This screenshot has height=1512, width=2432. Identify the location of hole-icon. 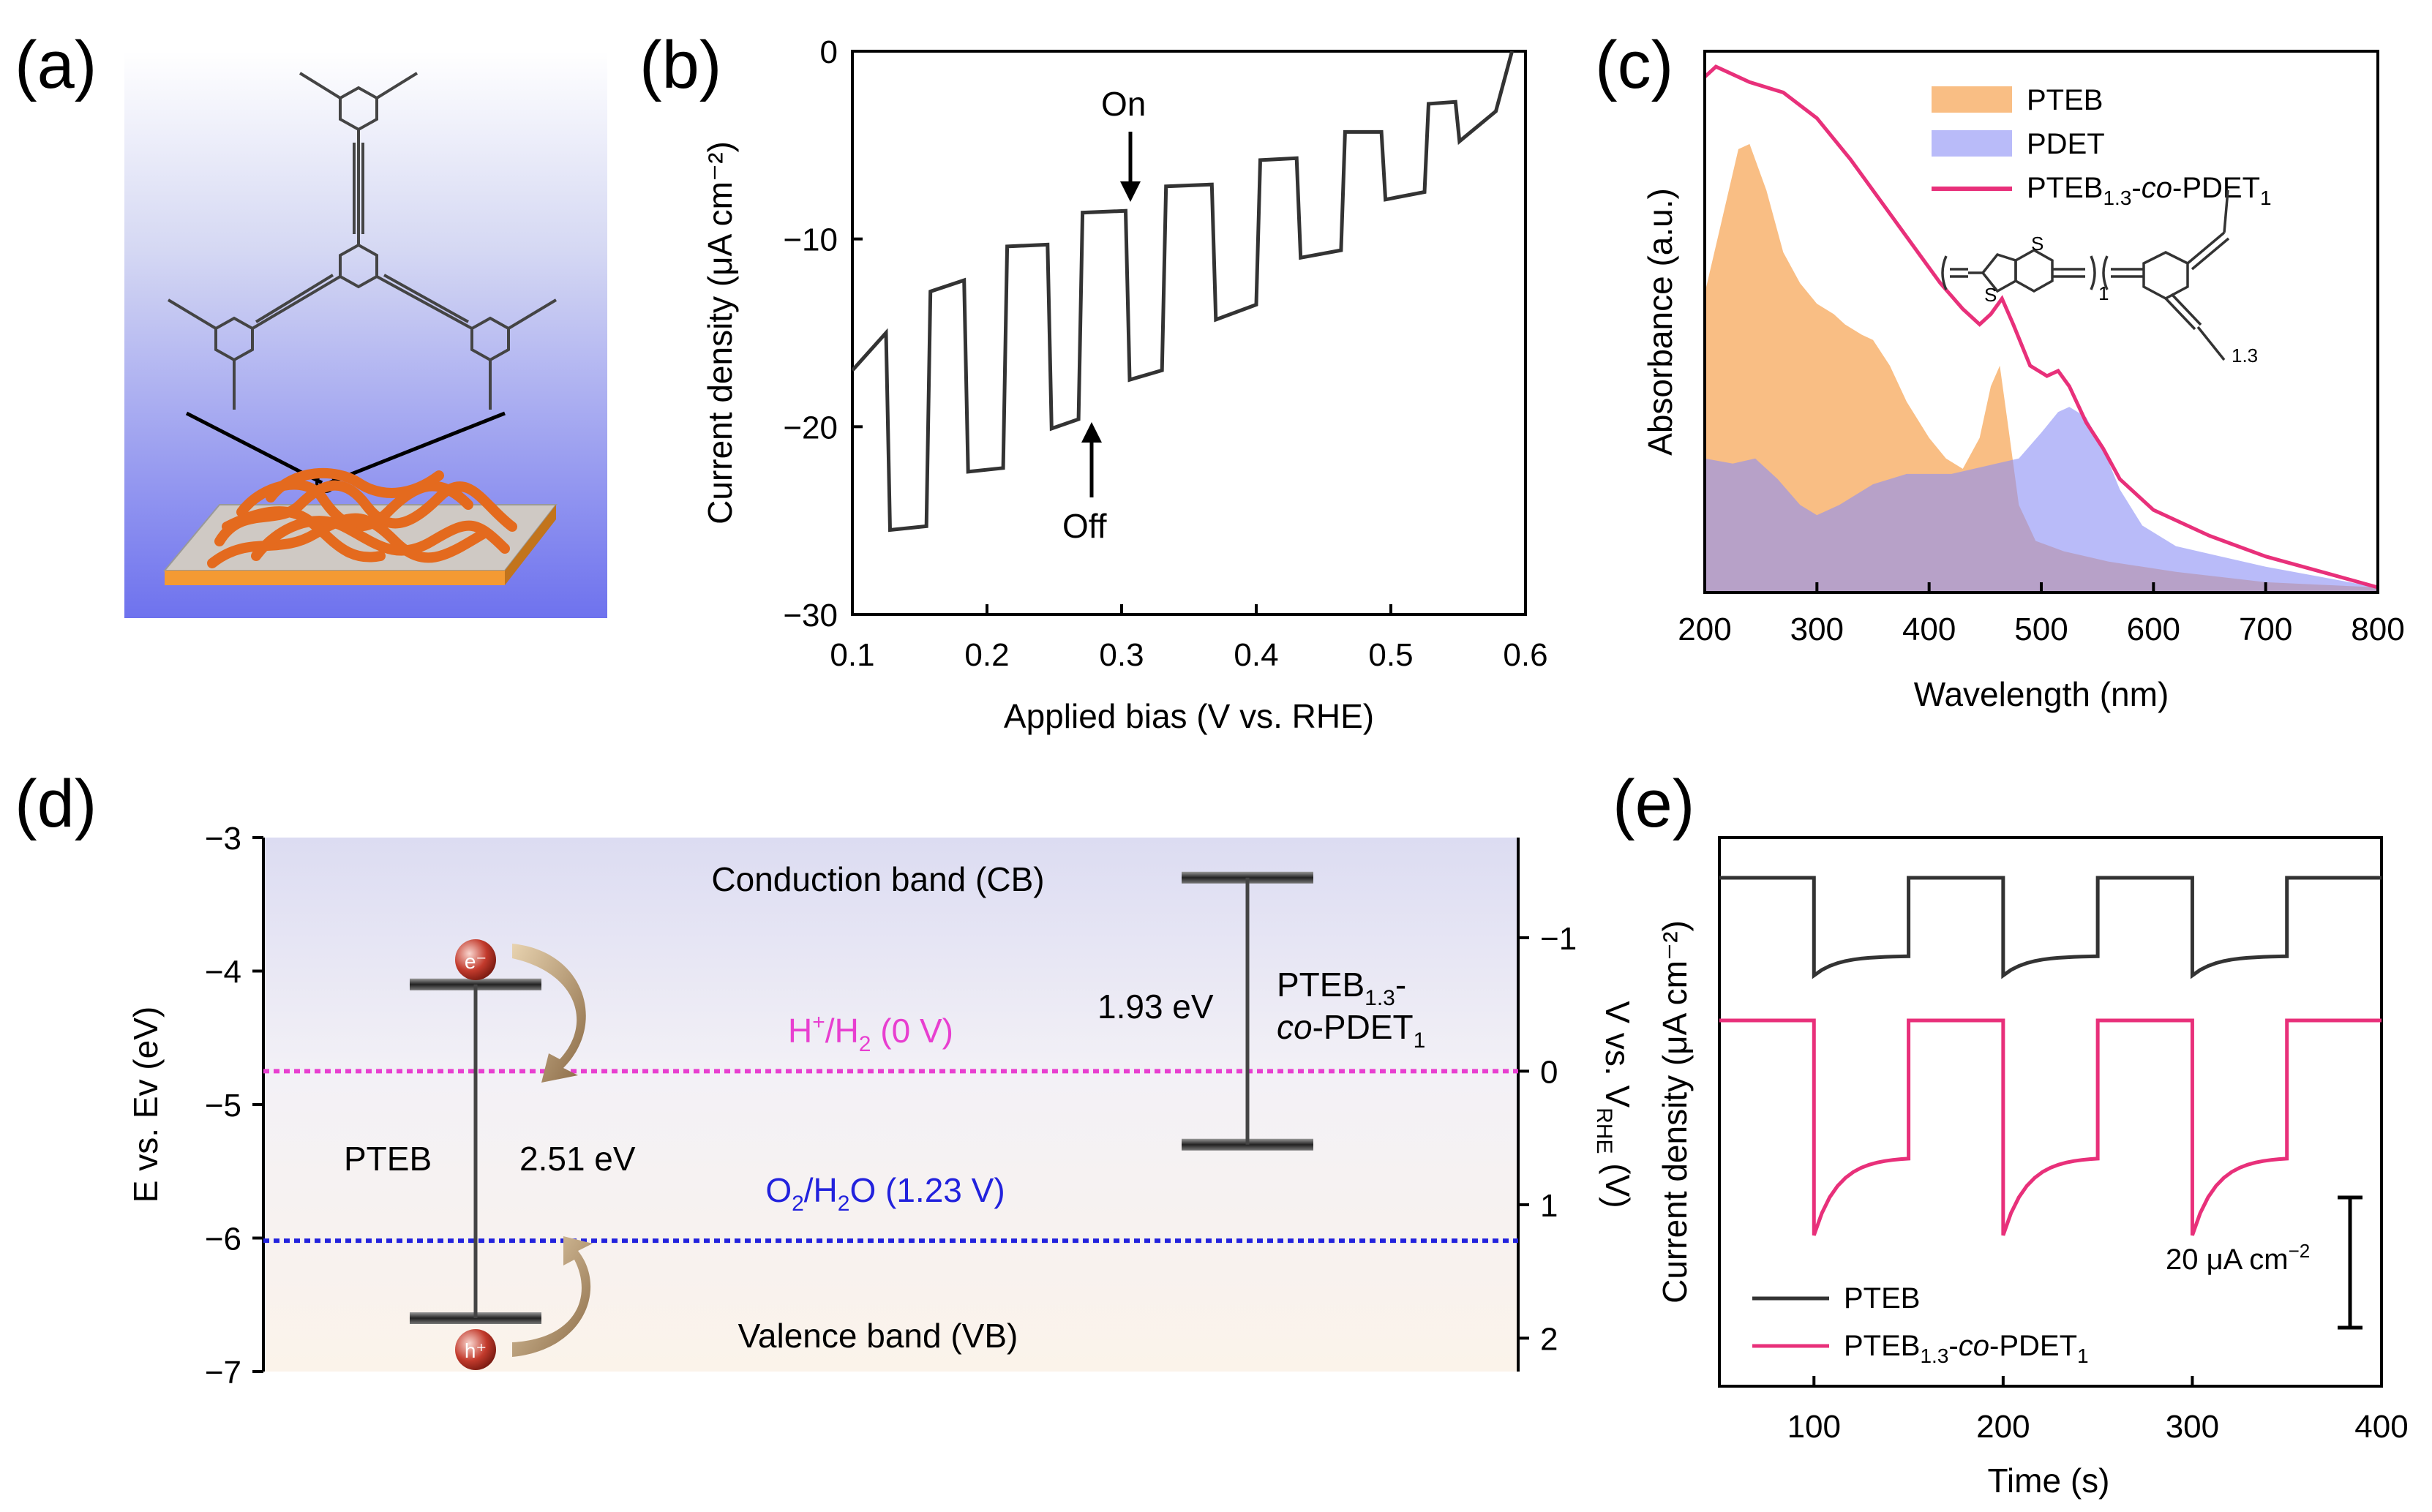
(475, 1350).